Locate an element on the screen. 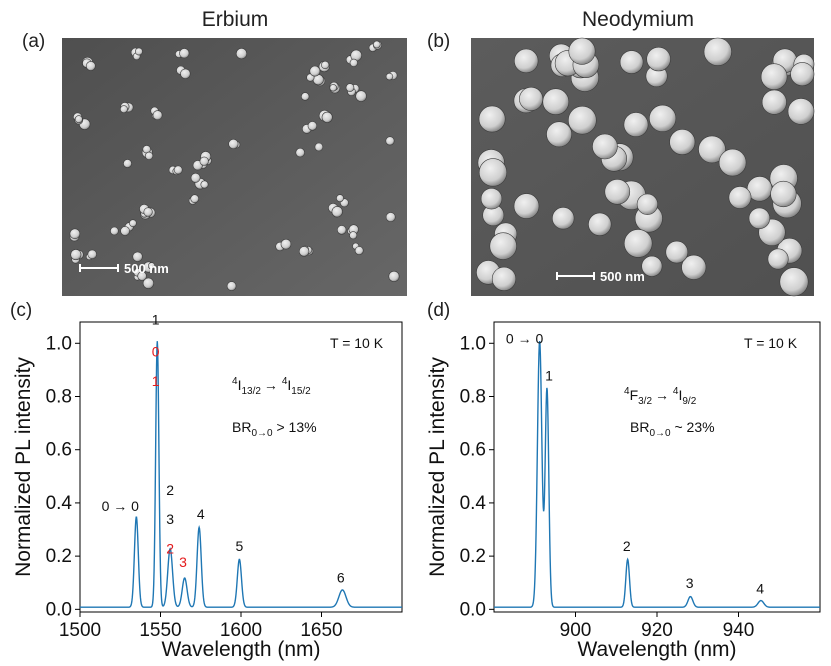 The height and width of the screenshot is (666, 831). transition-d-e: 4 is located at coordinates (676, 391).